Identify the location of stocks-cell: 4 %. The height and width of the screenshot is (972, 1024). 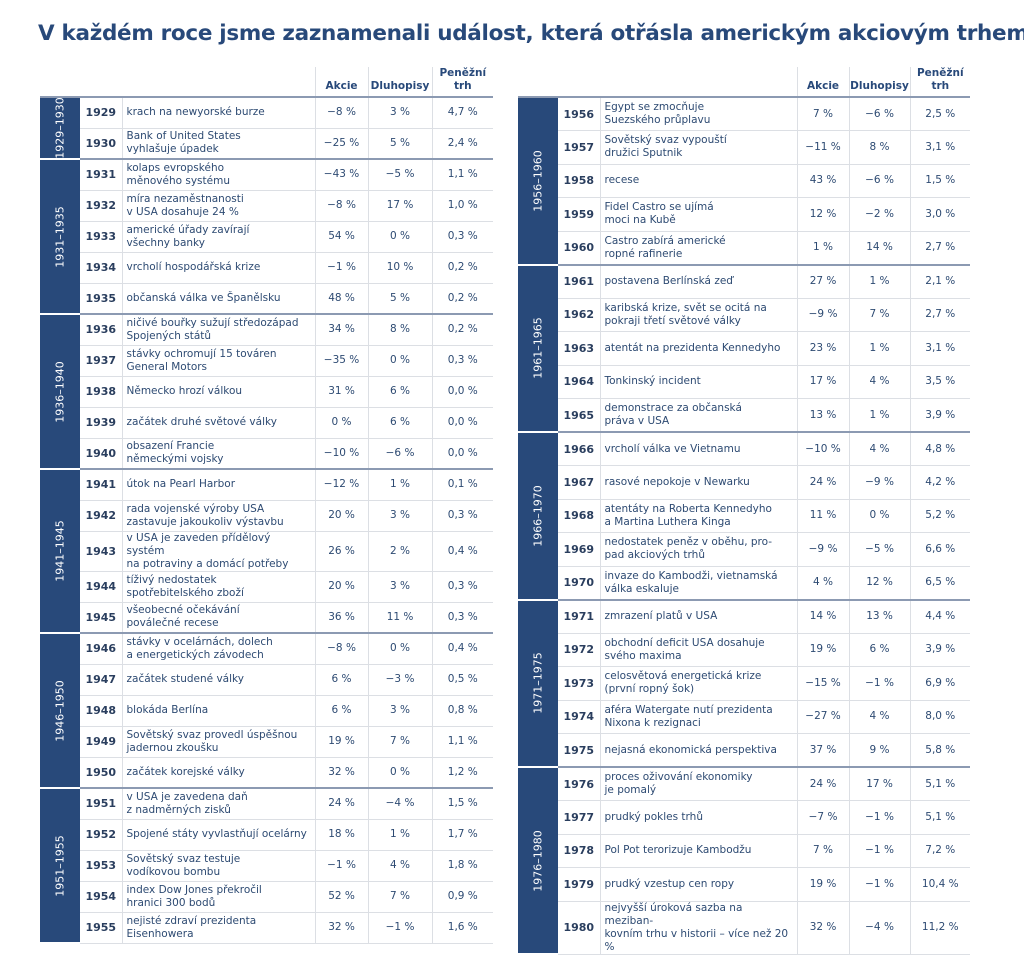
(823, 583).